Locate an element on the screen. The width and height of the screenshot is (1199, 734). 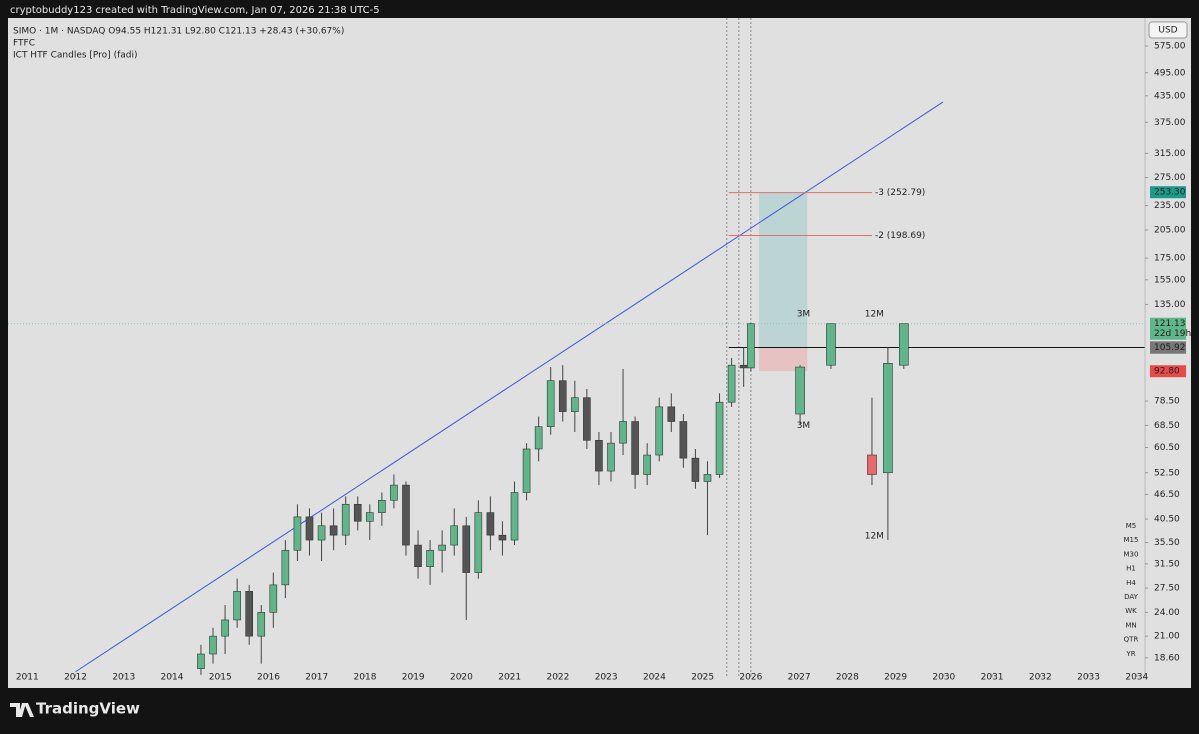
x-tick-label: 2030 is located at coordinates (943, 678).